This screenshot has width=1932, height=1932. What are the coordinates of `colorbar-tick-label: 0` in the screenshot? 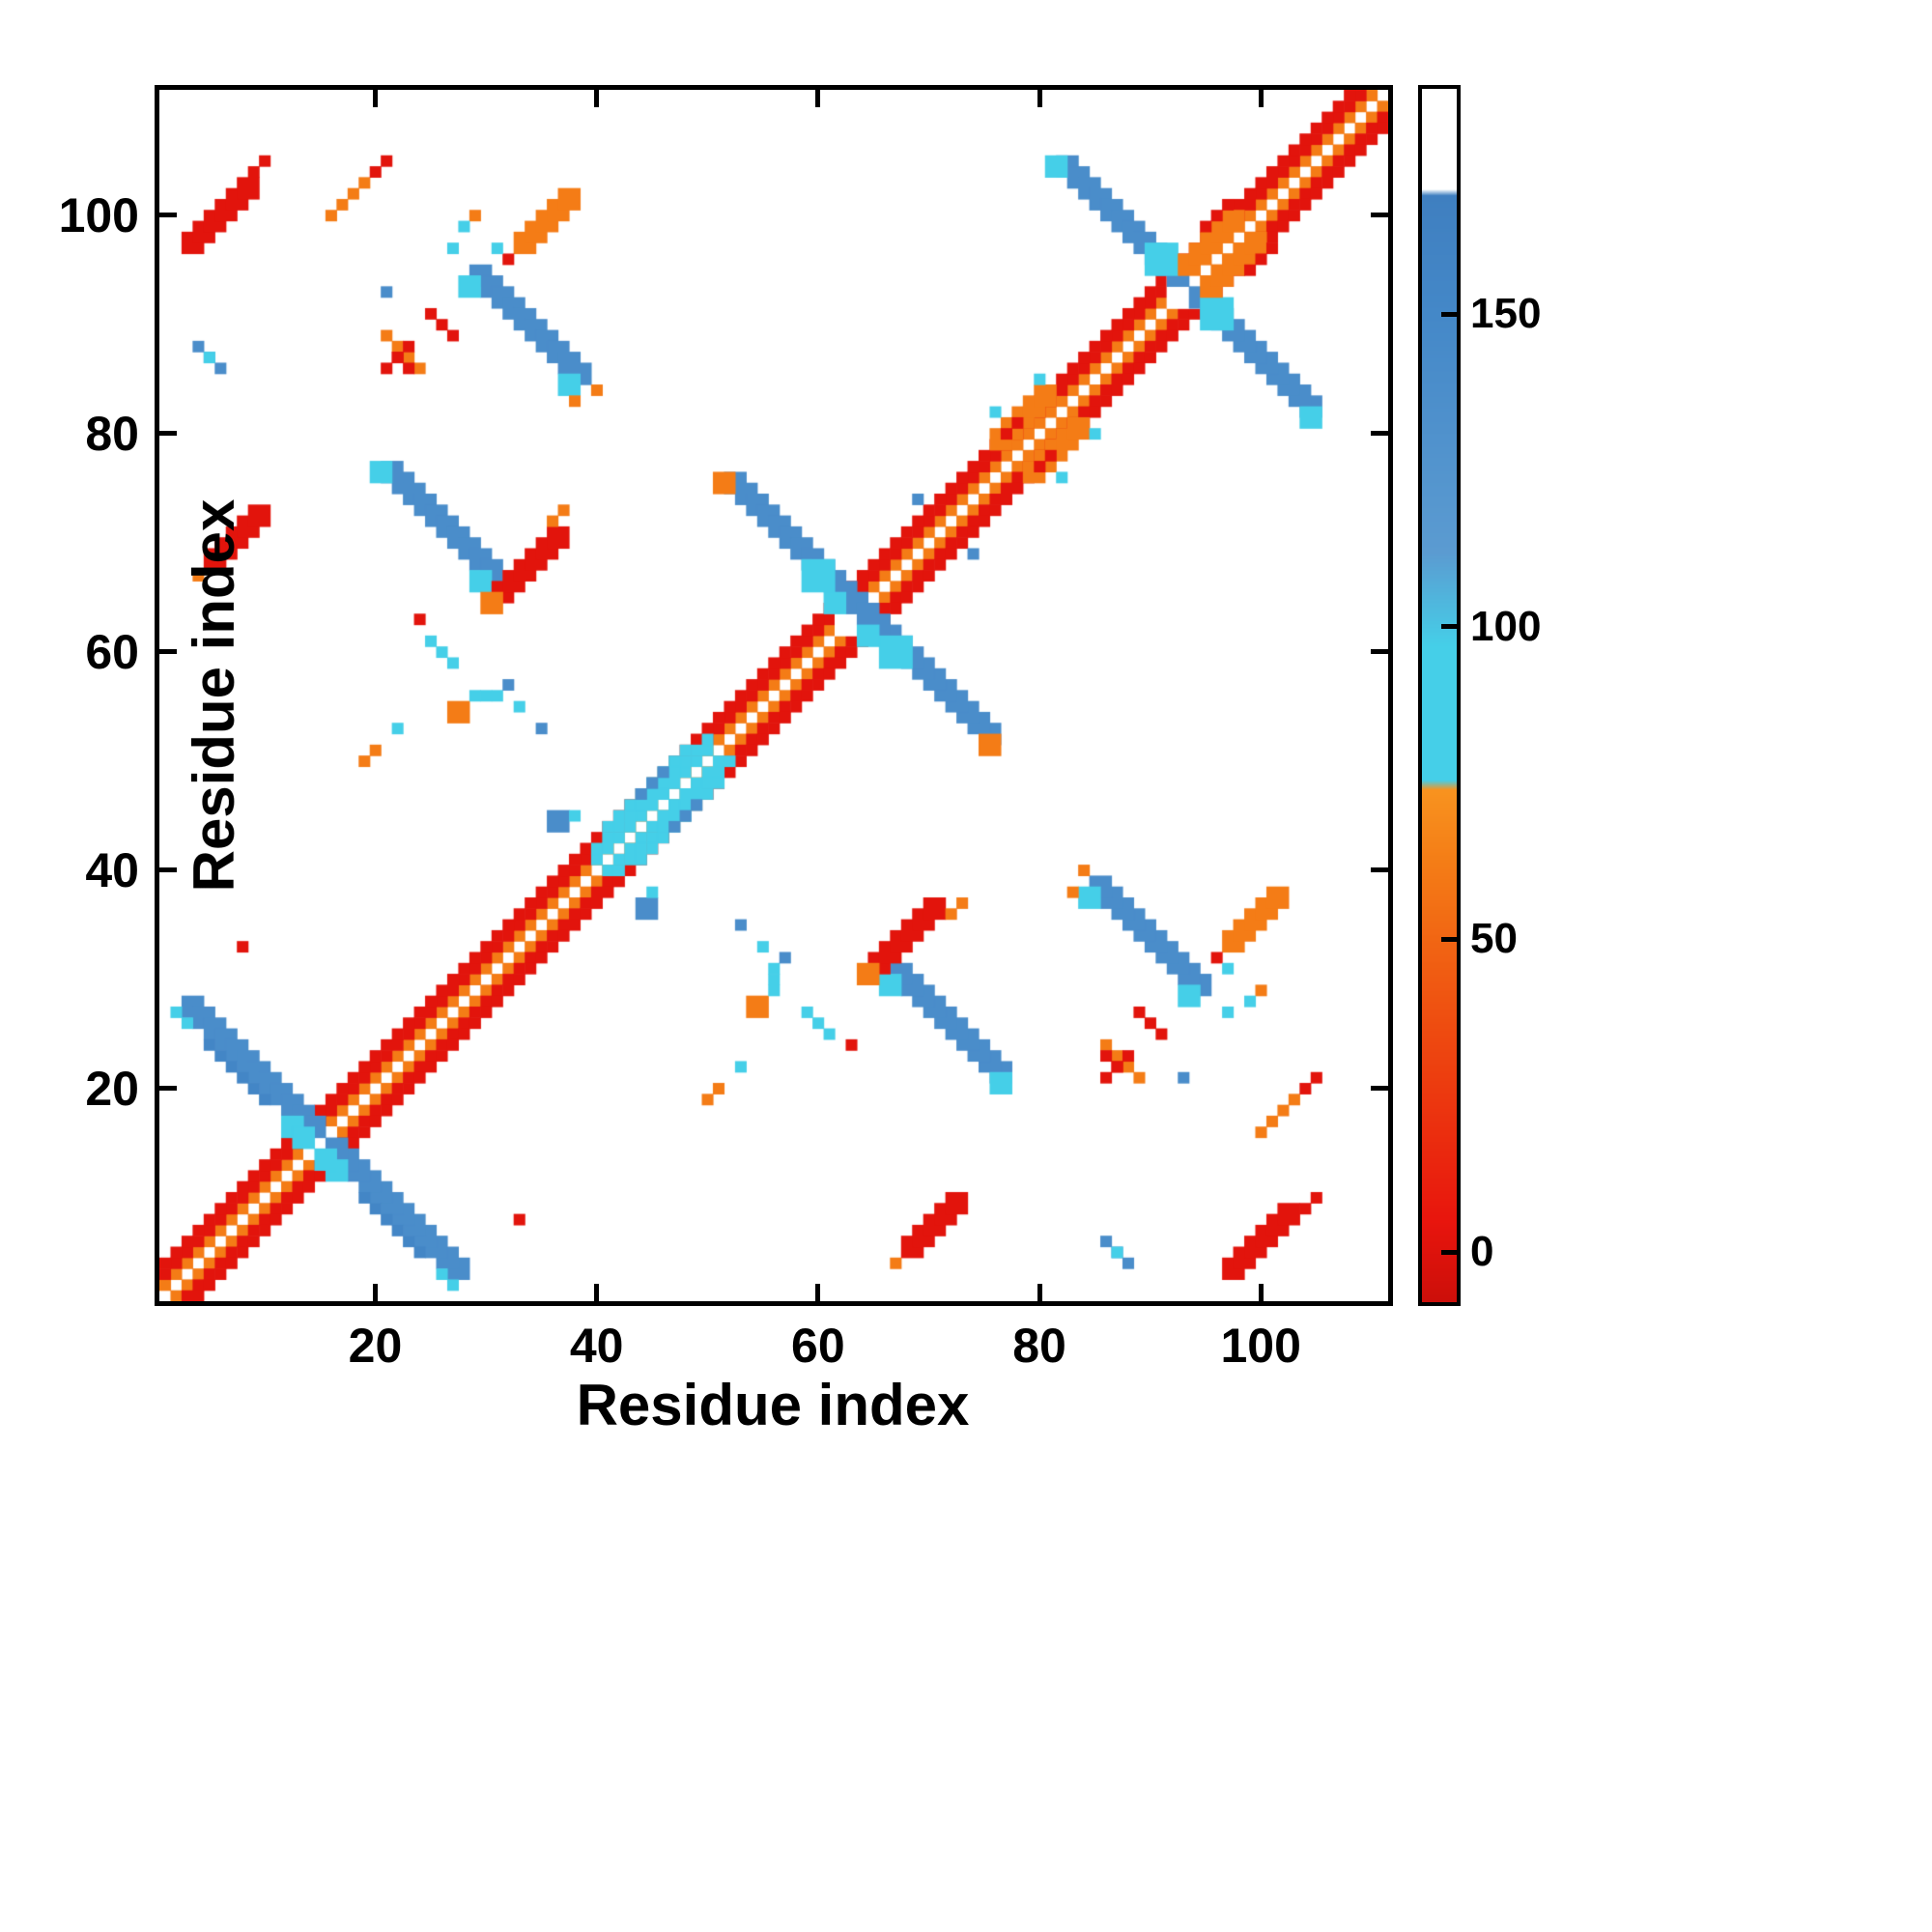 It's located at (1482, 1252).